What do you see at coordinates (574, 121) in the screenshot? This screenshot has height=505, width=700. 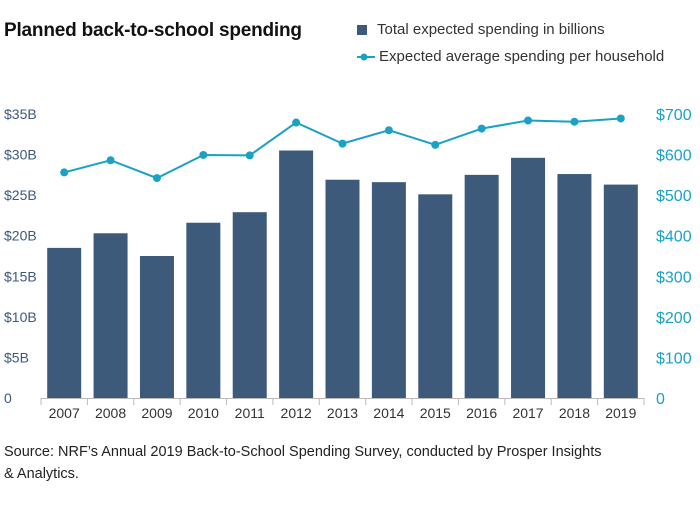 I see `line-point-2018` at bounding box center [574, 121].